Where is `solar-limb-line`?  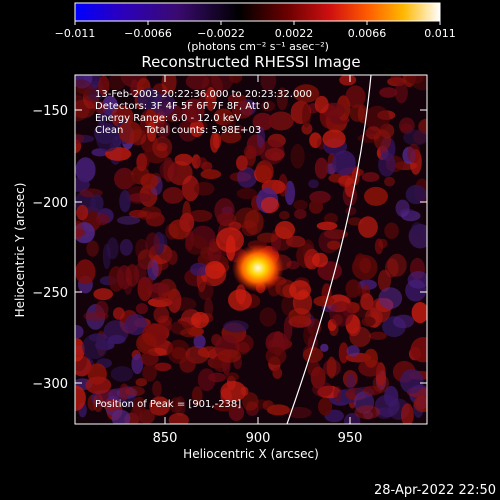 solar-limb-line is located at coordinates (329, 249).